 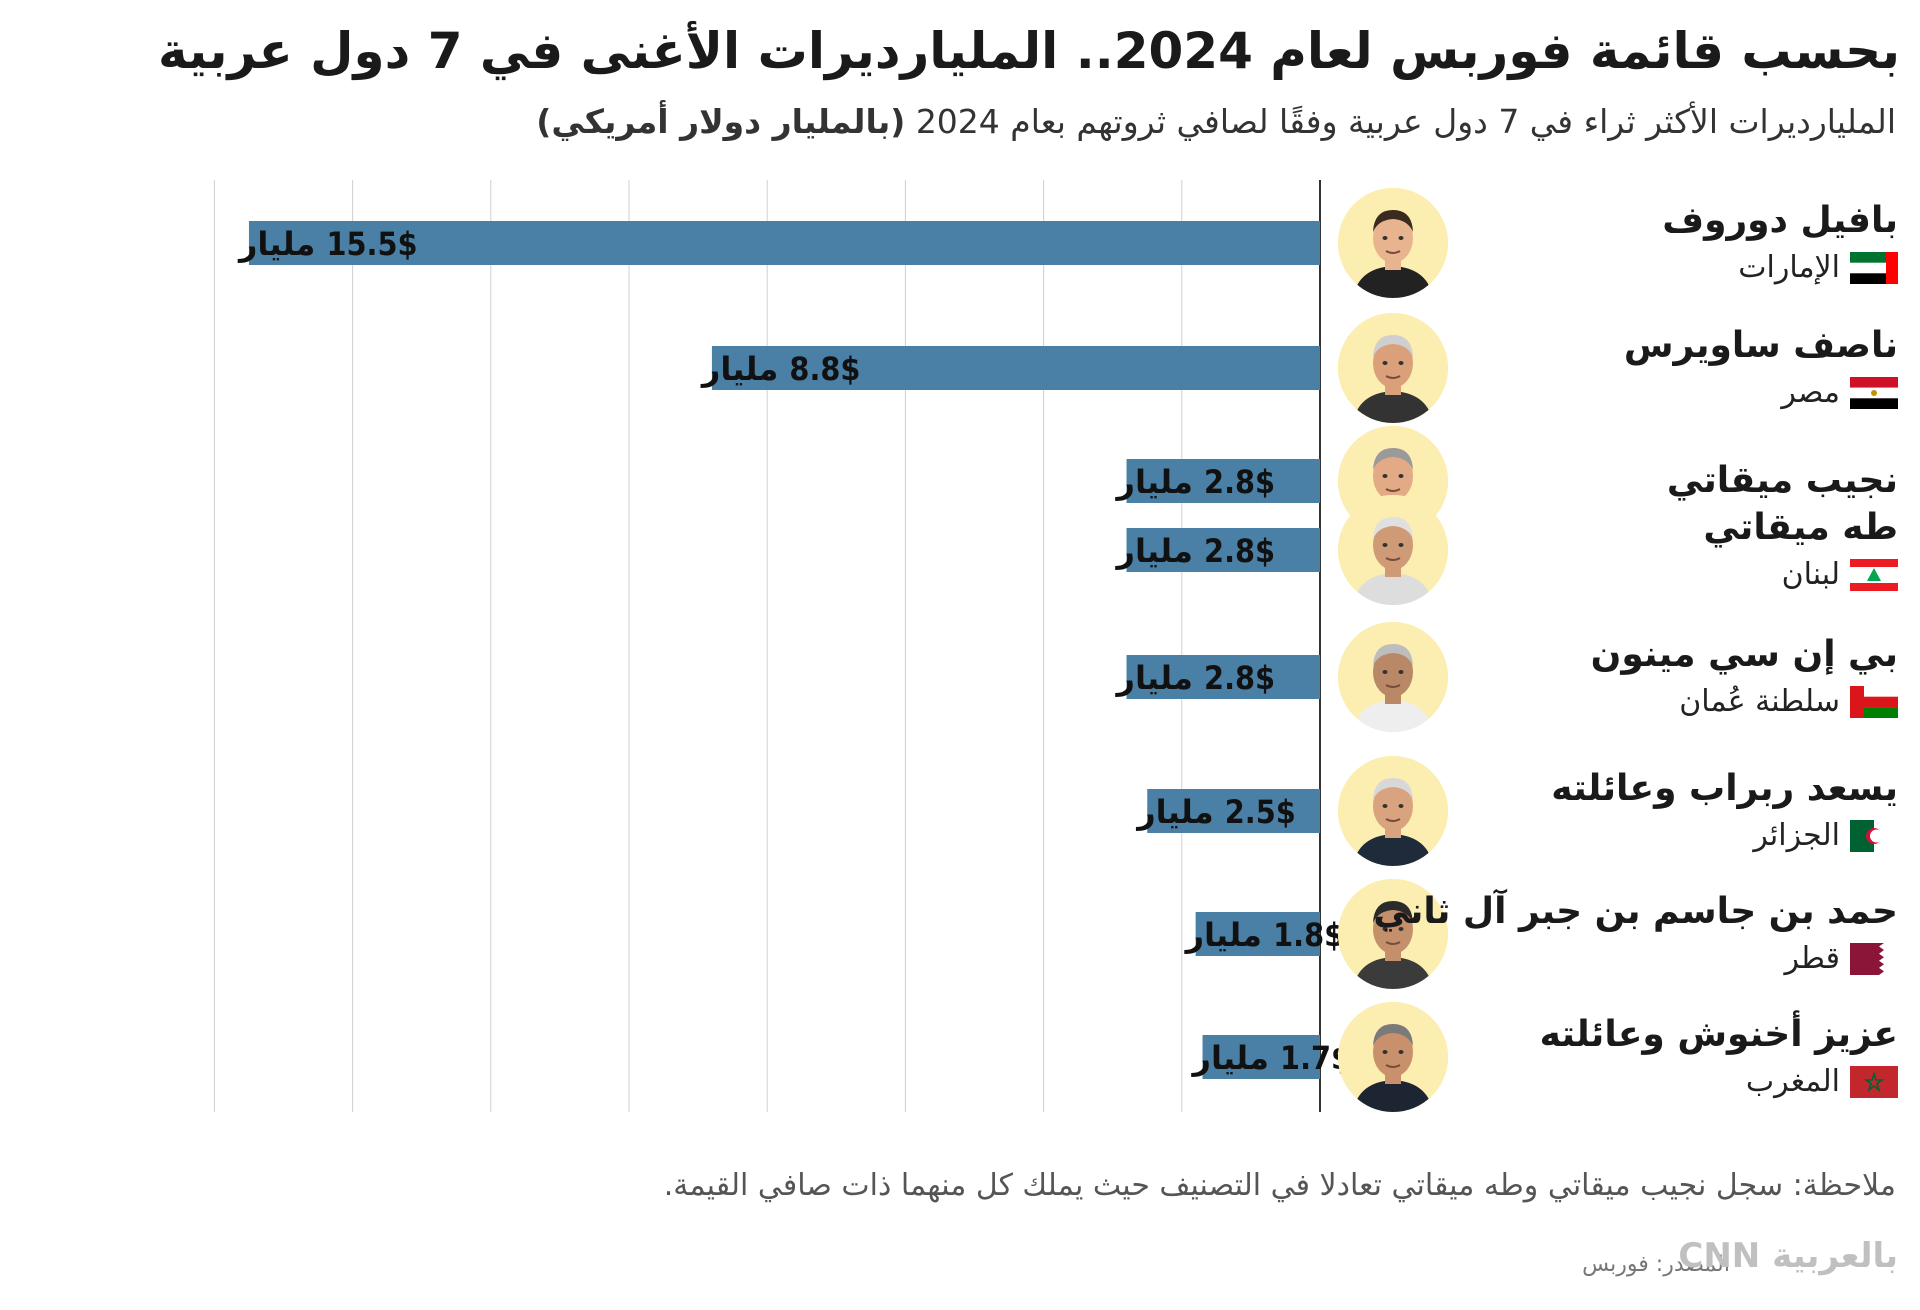 I want to click on bar-value-number: 8.8$, so click(x=824, y=369).